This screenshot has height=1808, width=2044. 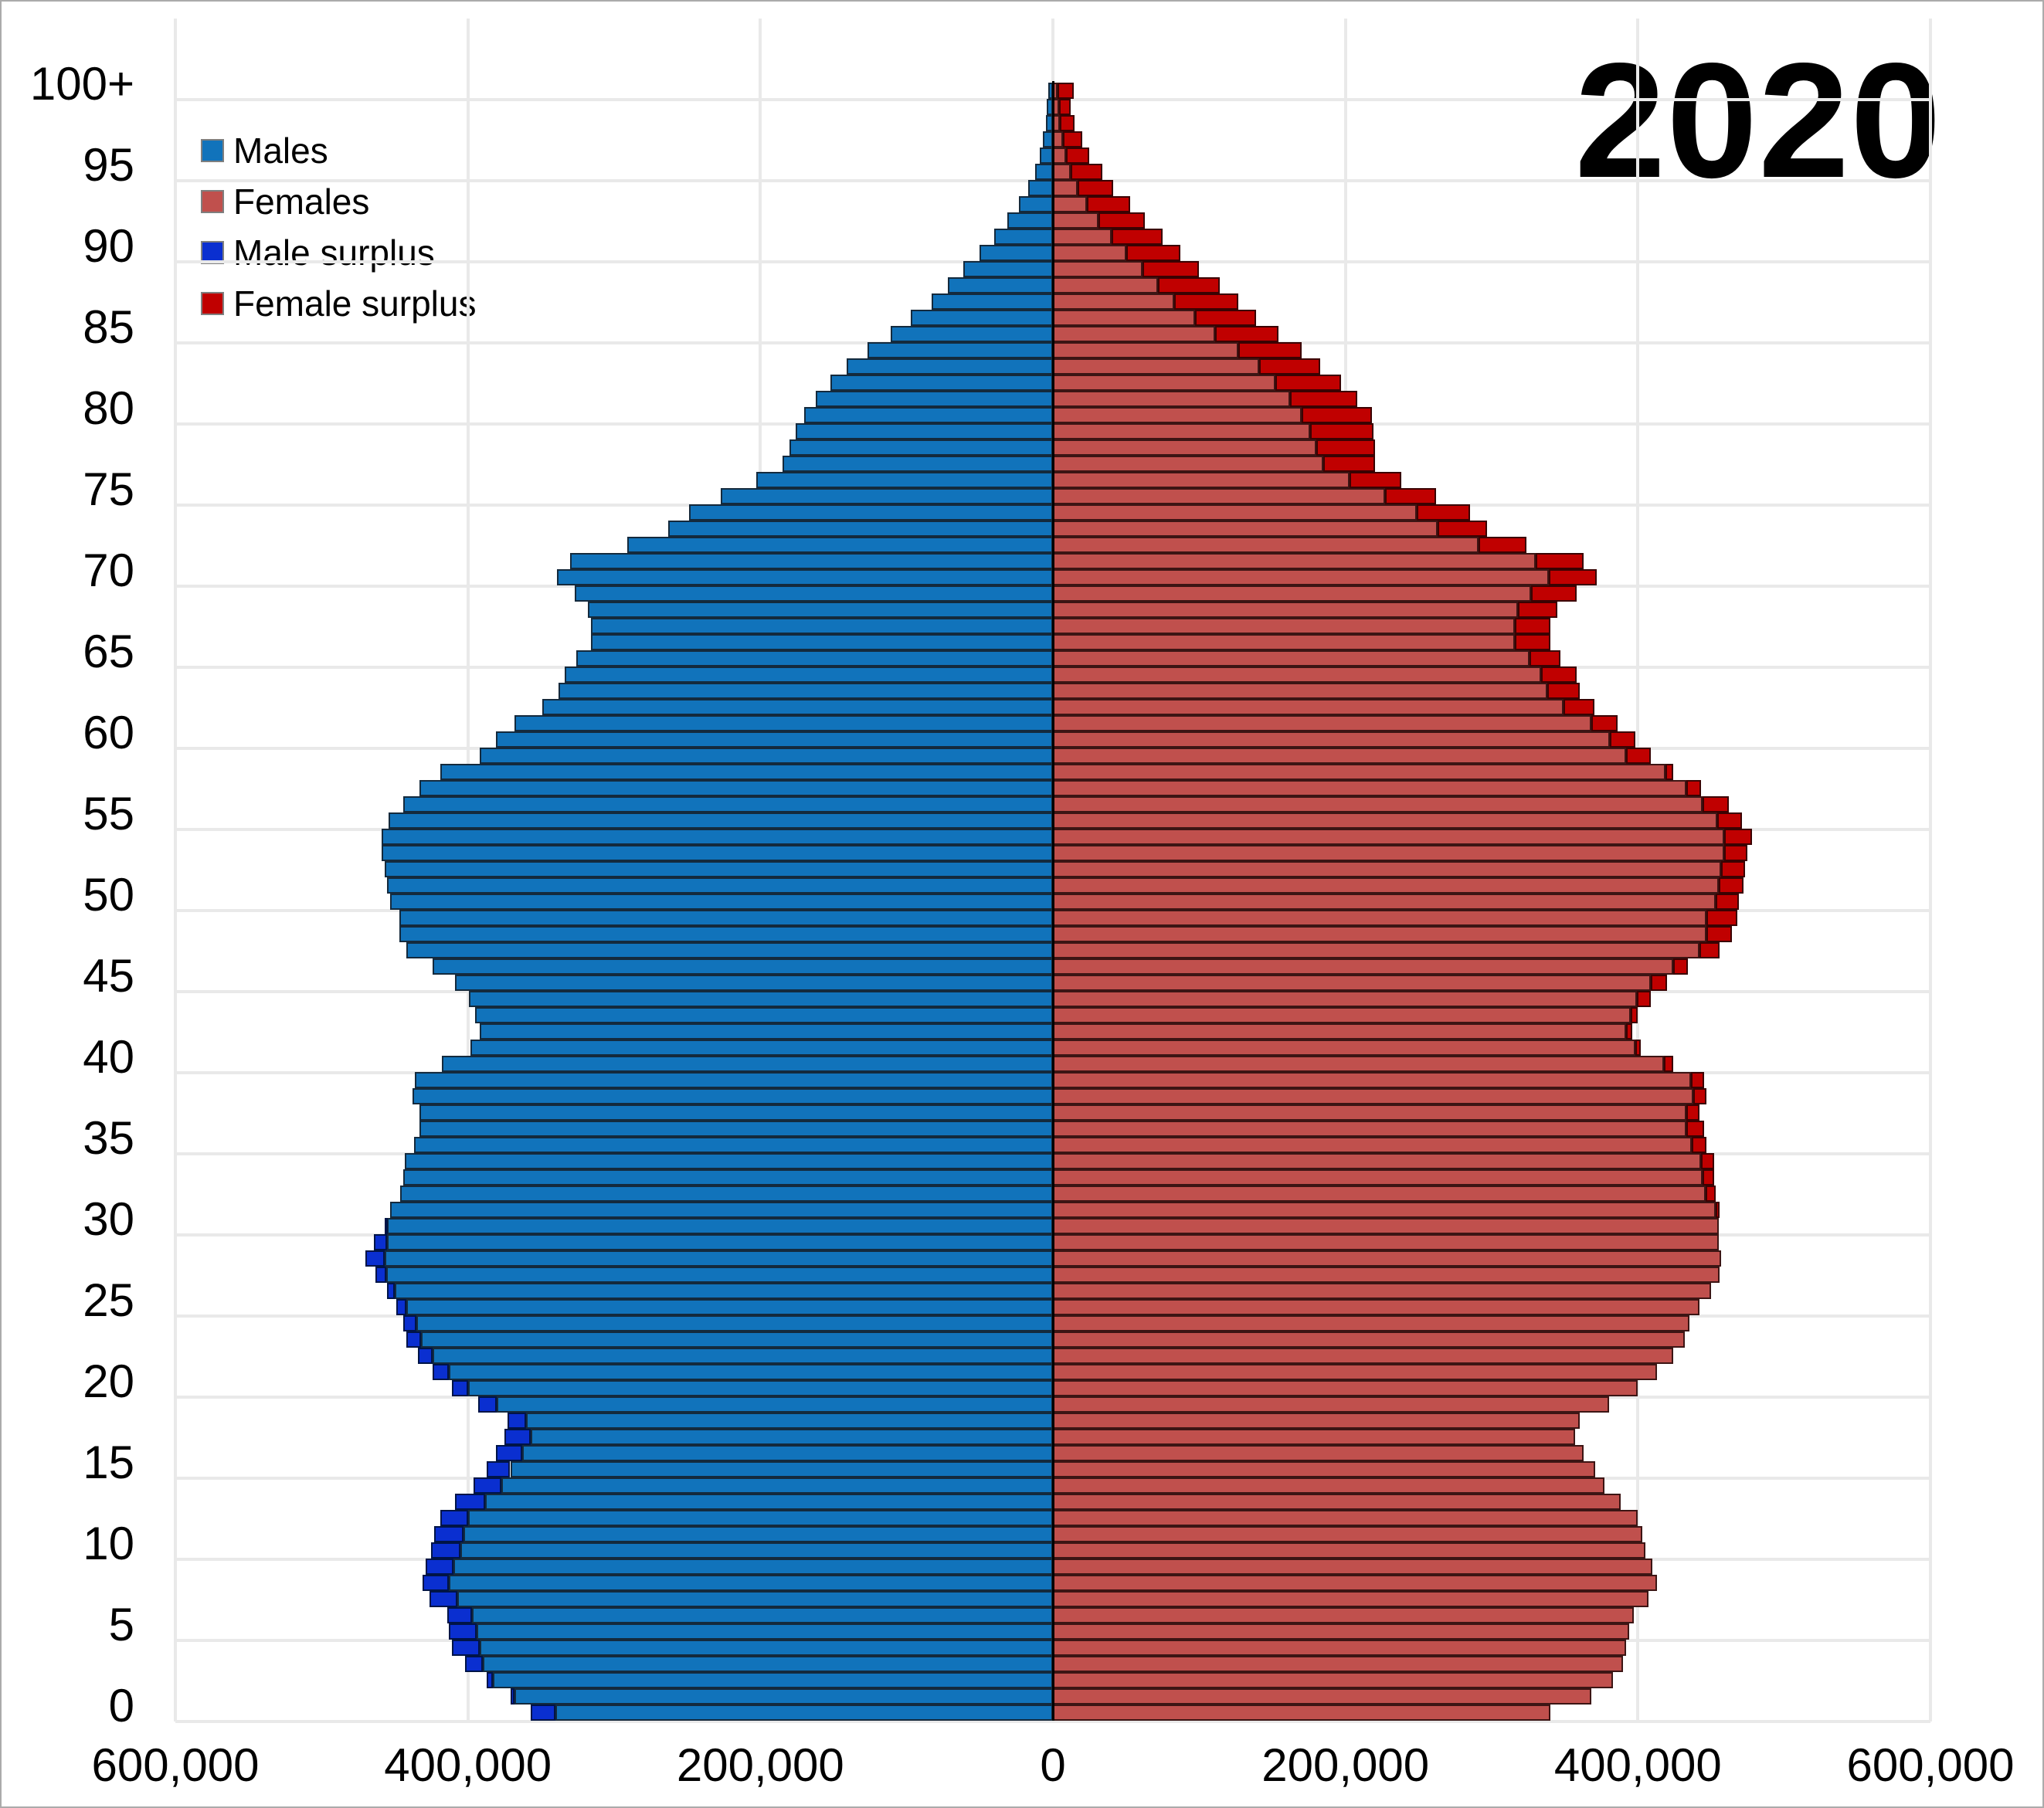 I want to click on x-tick-label: 200,000, so click(x=760, y=1765).